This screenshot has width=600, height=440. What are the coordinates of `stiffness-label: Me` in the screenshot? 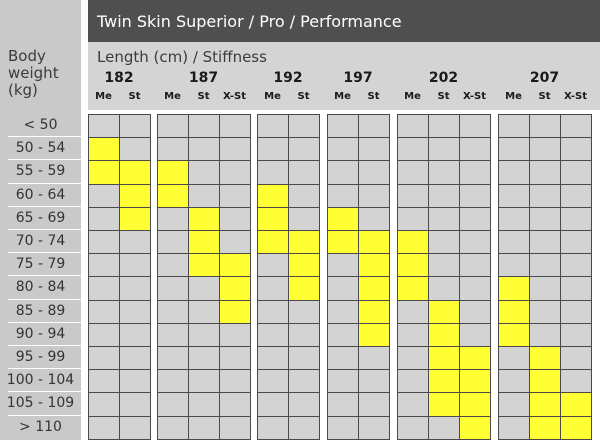 It's located at (412, 96).